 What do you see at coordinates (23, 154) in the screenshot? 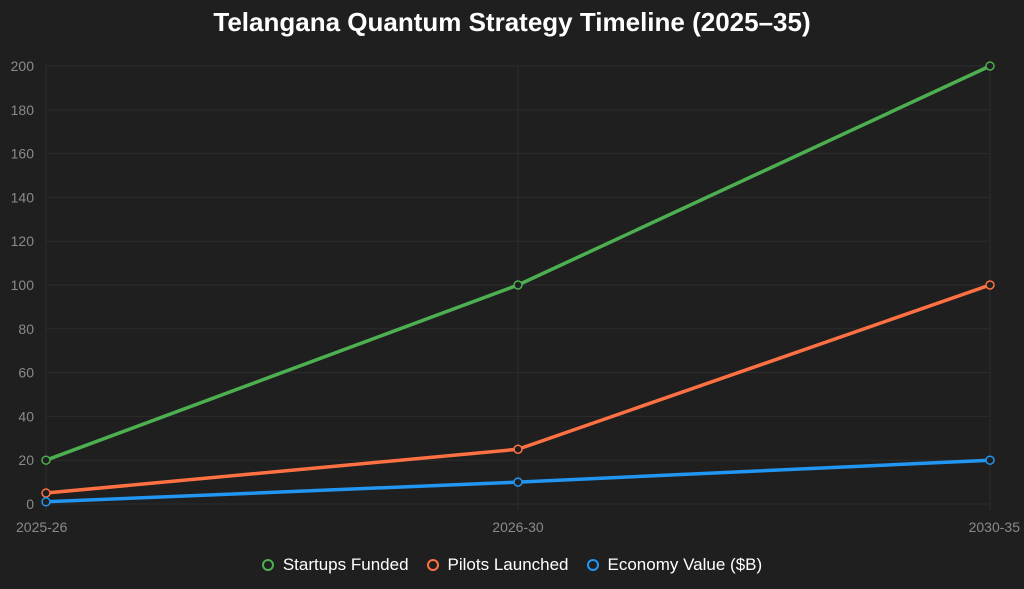
I see `y-tick-label: 160` at bounding box center [23, 154].